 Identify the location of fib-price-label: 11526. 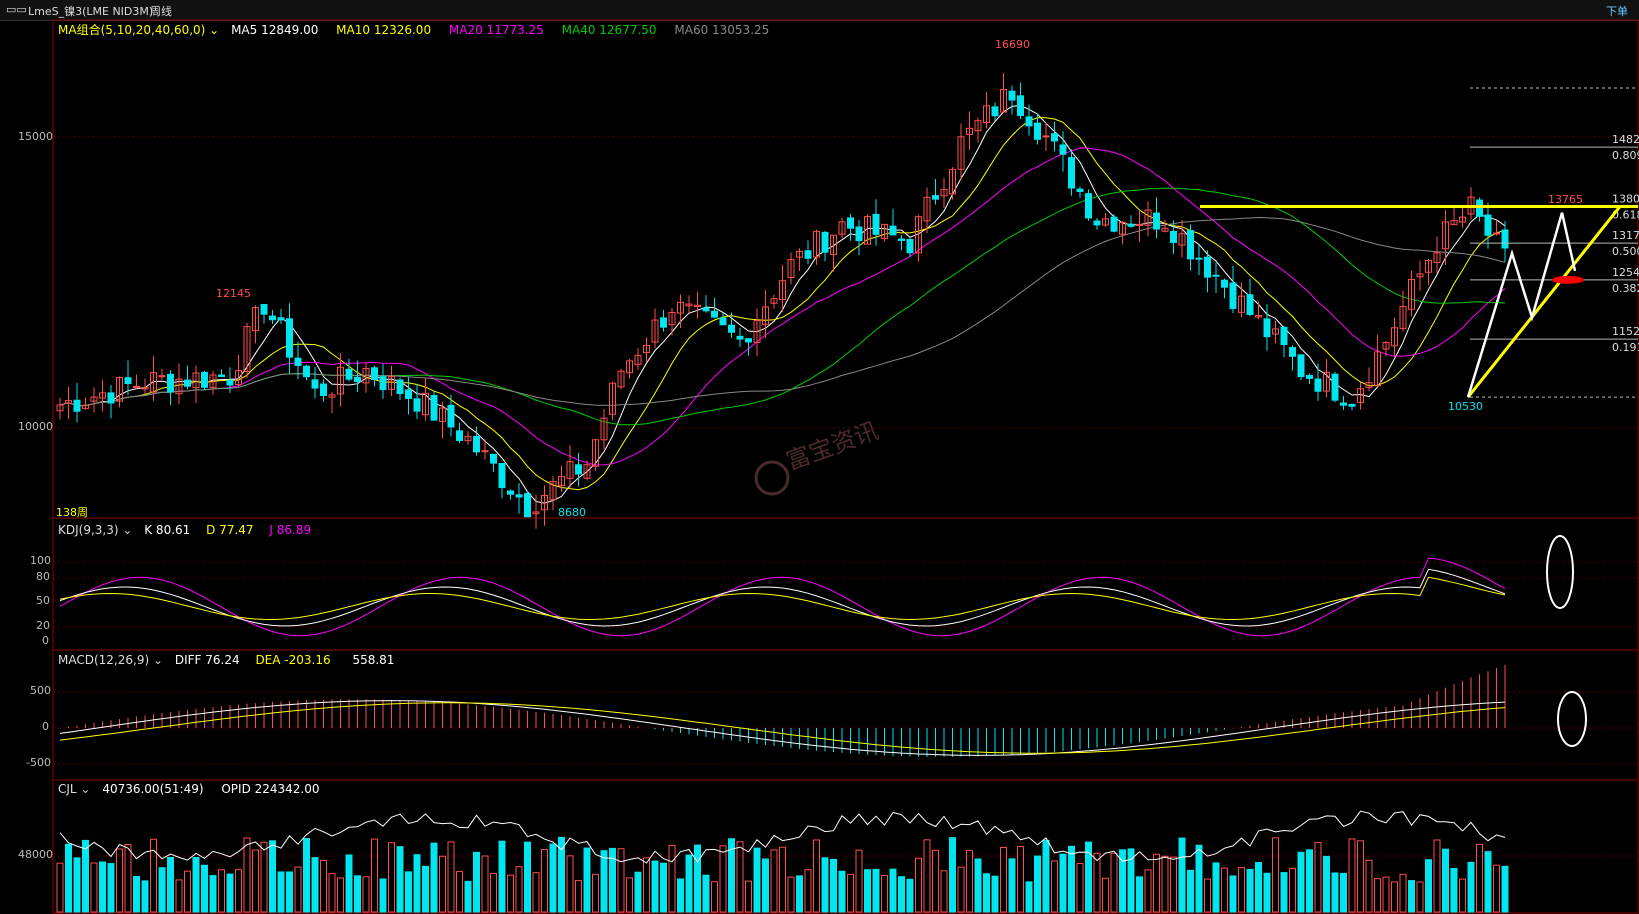
(1625, 331).